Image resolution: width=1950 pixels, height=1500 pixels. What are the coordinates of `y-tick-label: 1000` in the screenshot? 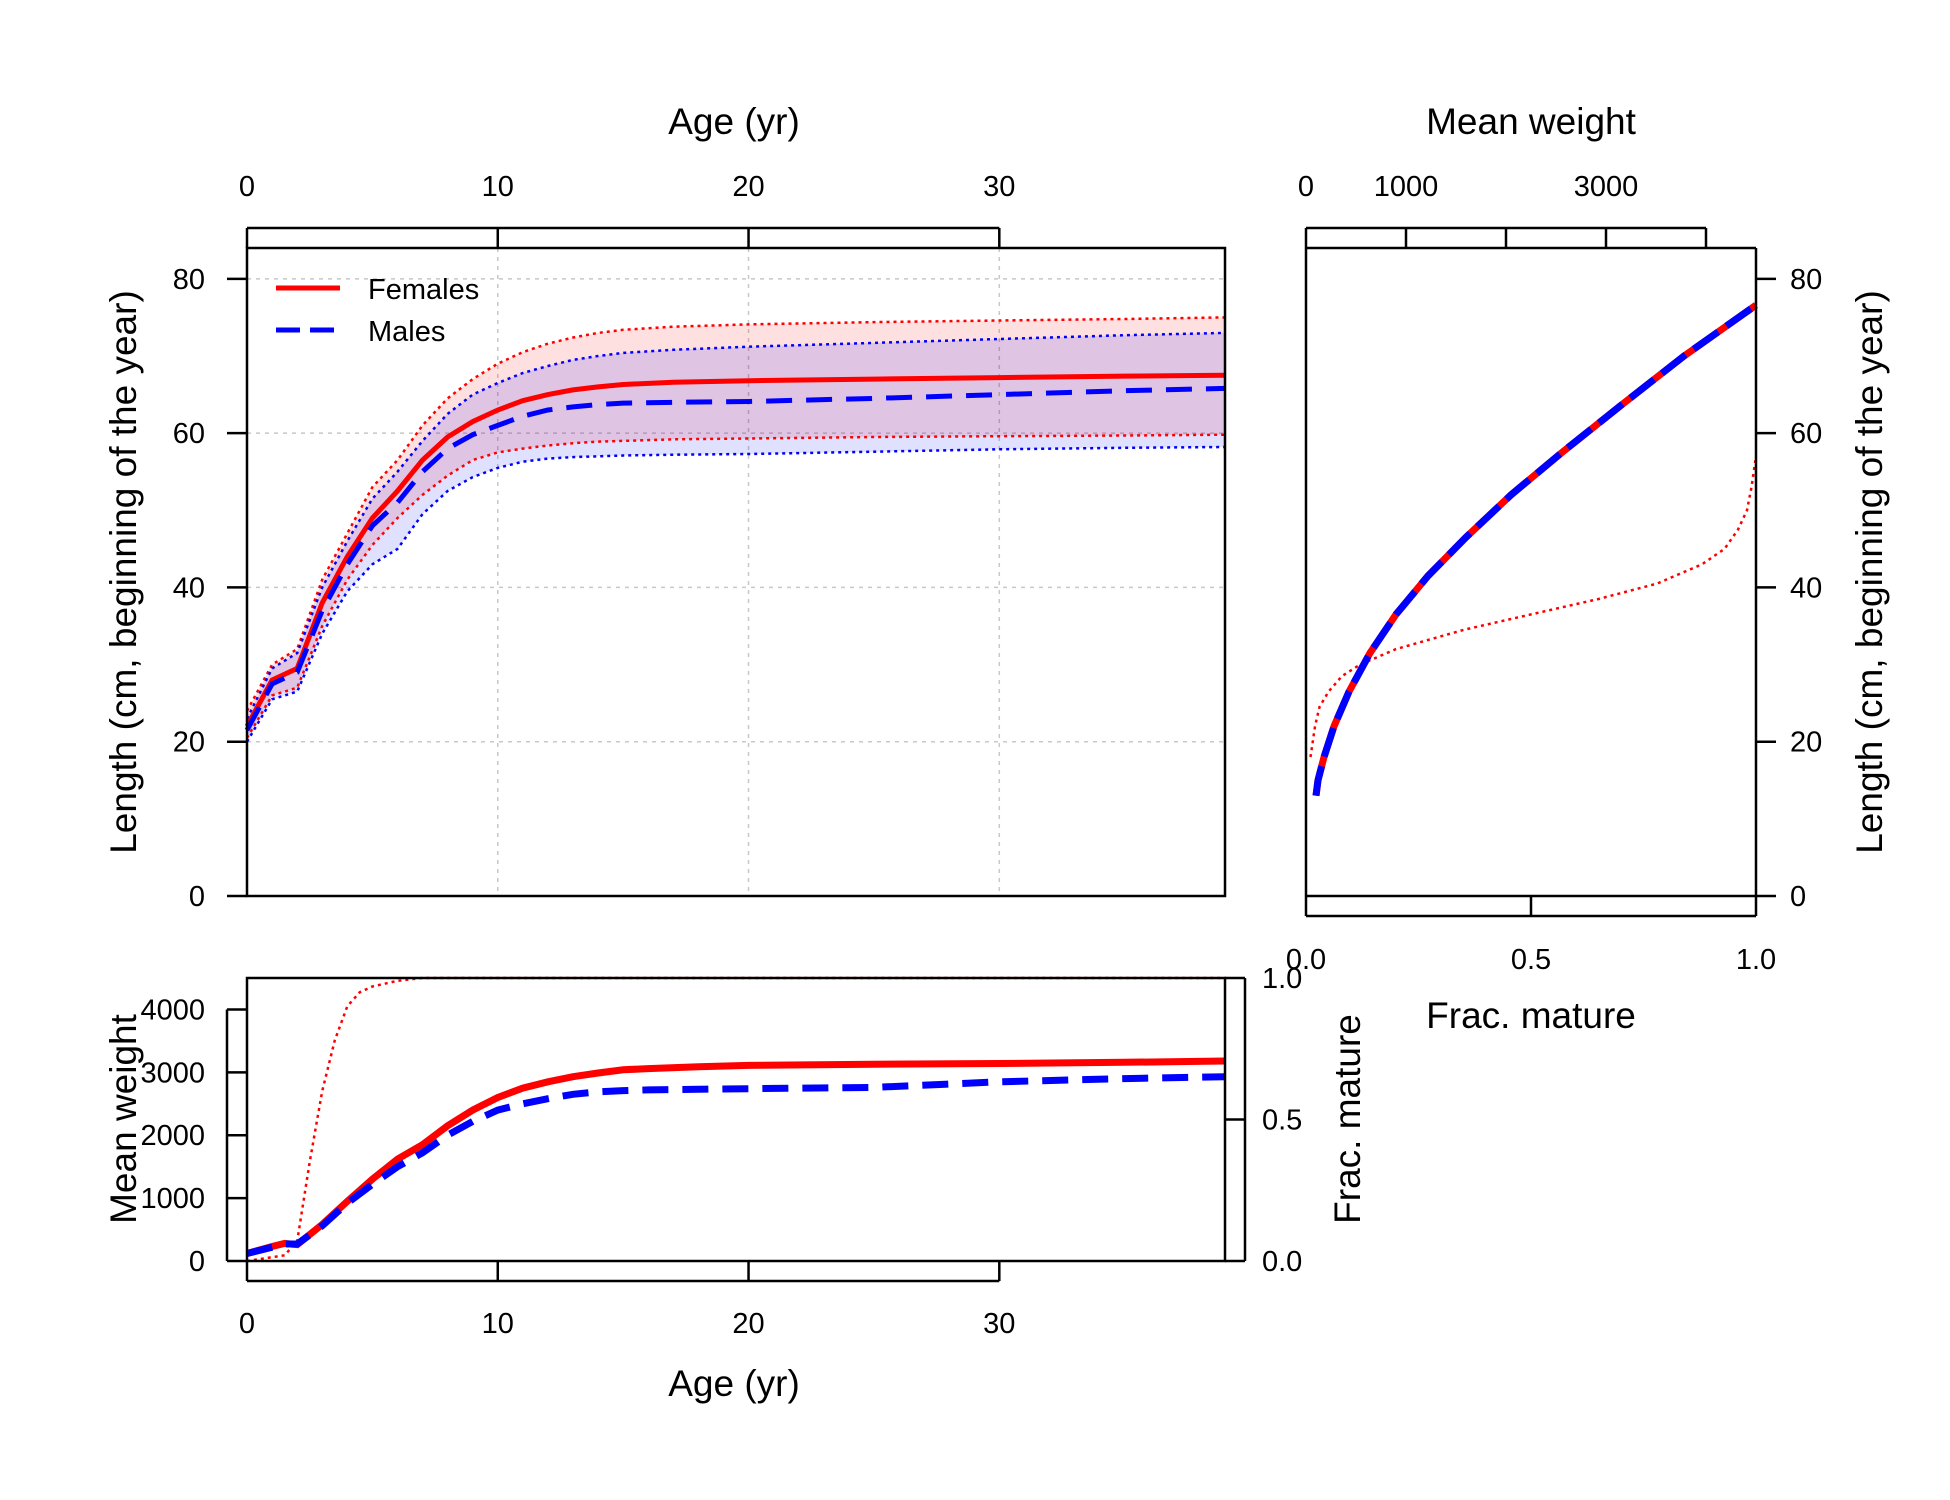 It's located at (172, 1199).